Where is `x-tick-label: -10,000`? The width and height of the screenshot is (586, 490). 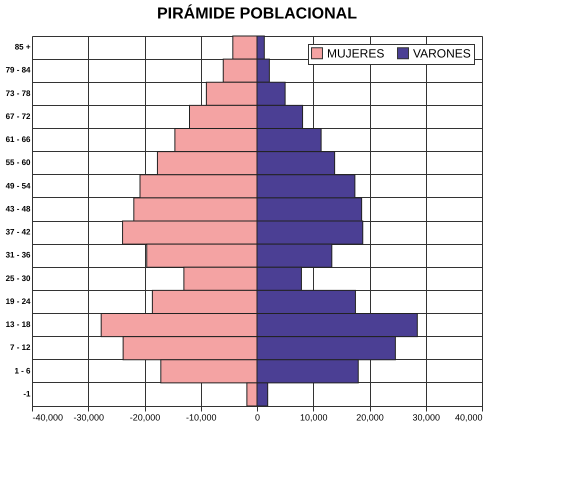
x-tick-label: -10,000 is located at coordinates (201, 417).